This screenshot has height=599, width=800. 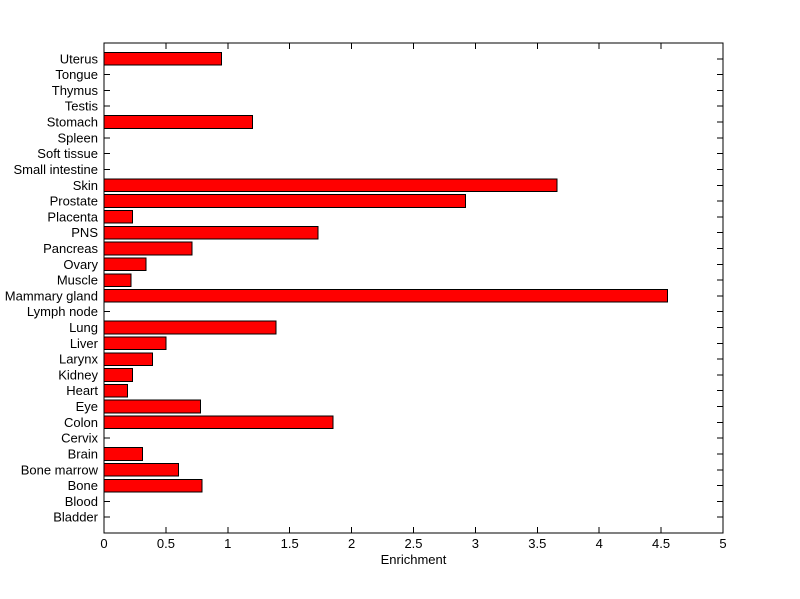 What do you see at coordinates (82, 106) in the screenshot?
I see `y-tick-label-testis: Testis` at bounding box center [82, 106].